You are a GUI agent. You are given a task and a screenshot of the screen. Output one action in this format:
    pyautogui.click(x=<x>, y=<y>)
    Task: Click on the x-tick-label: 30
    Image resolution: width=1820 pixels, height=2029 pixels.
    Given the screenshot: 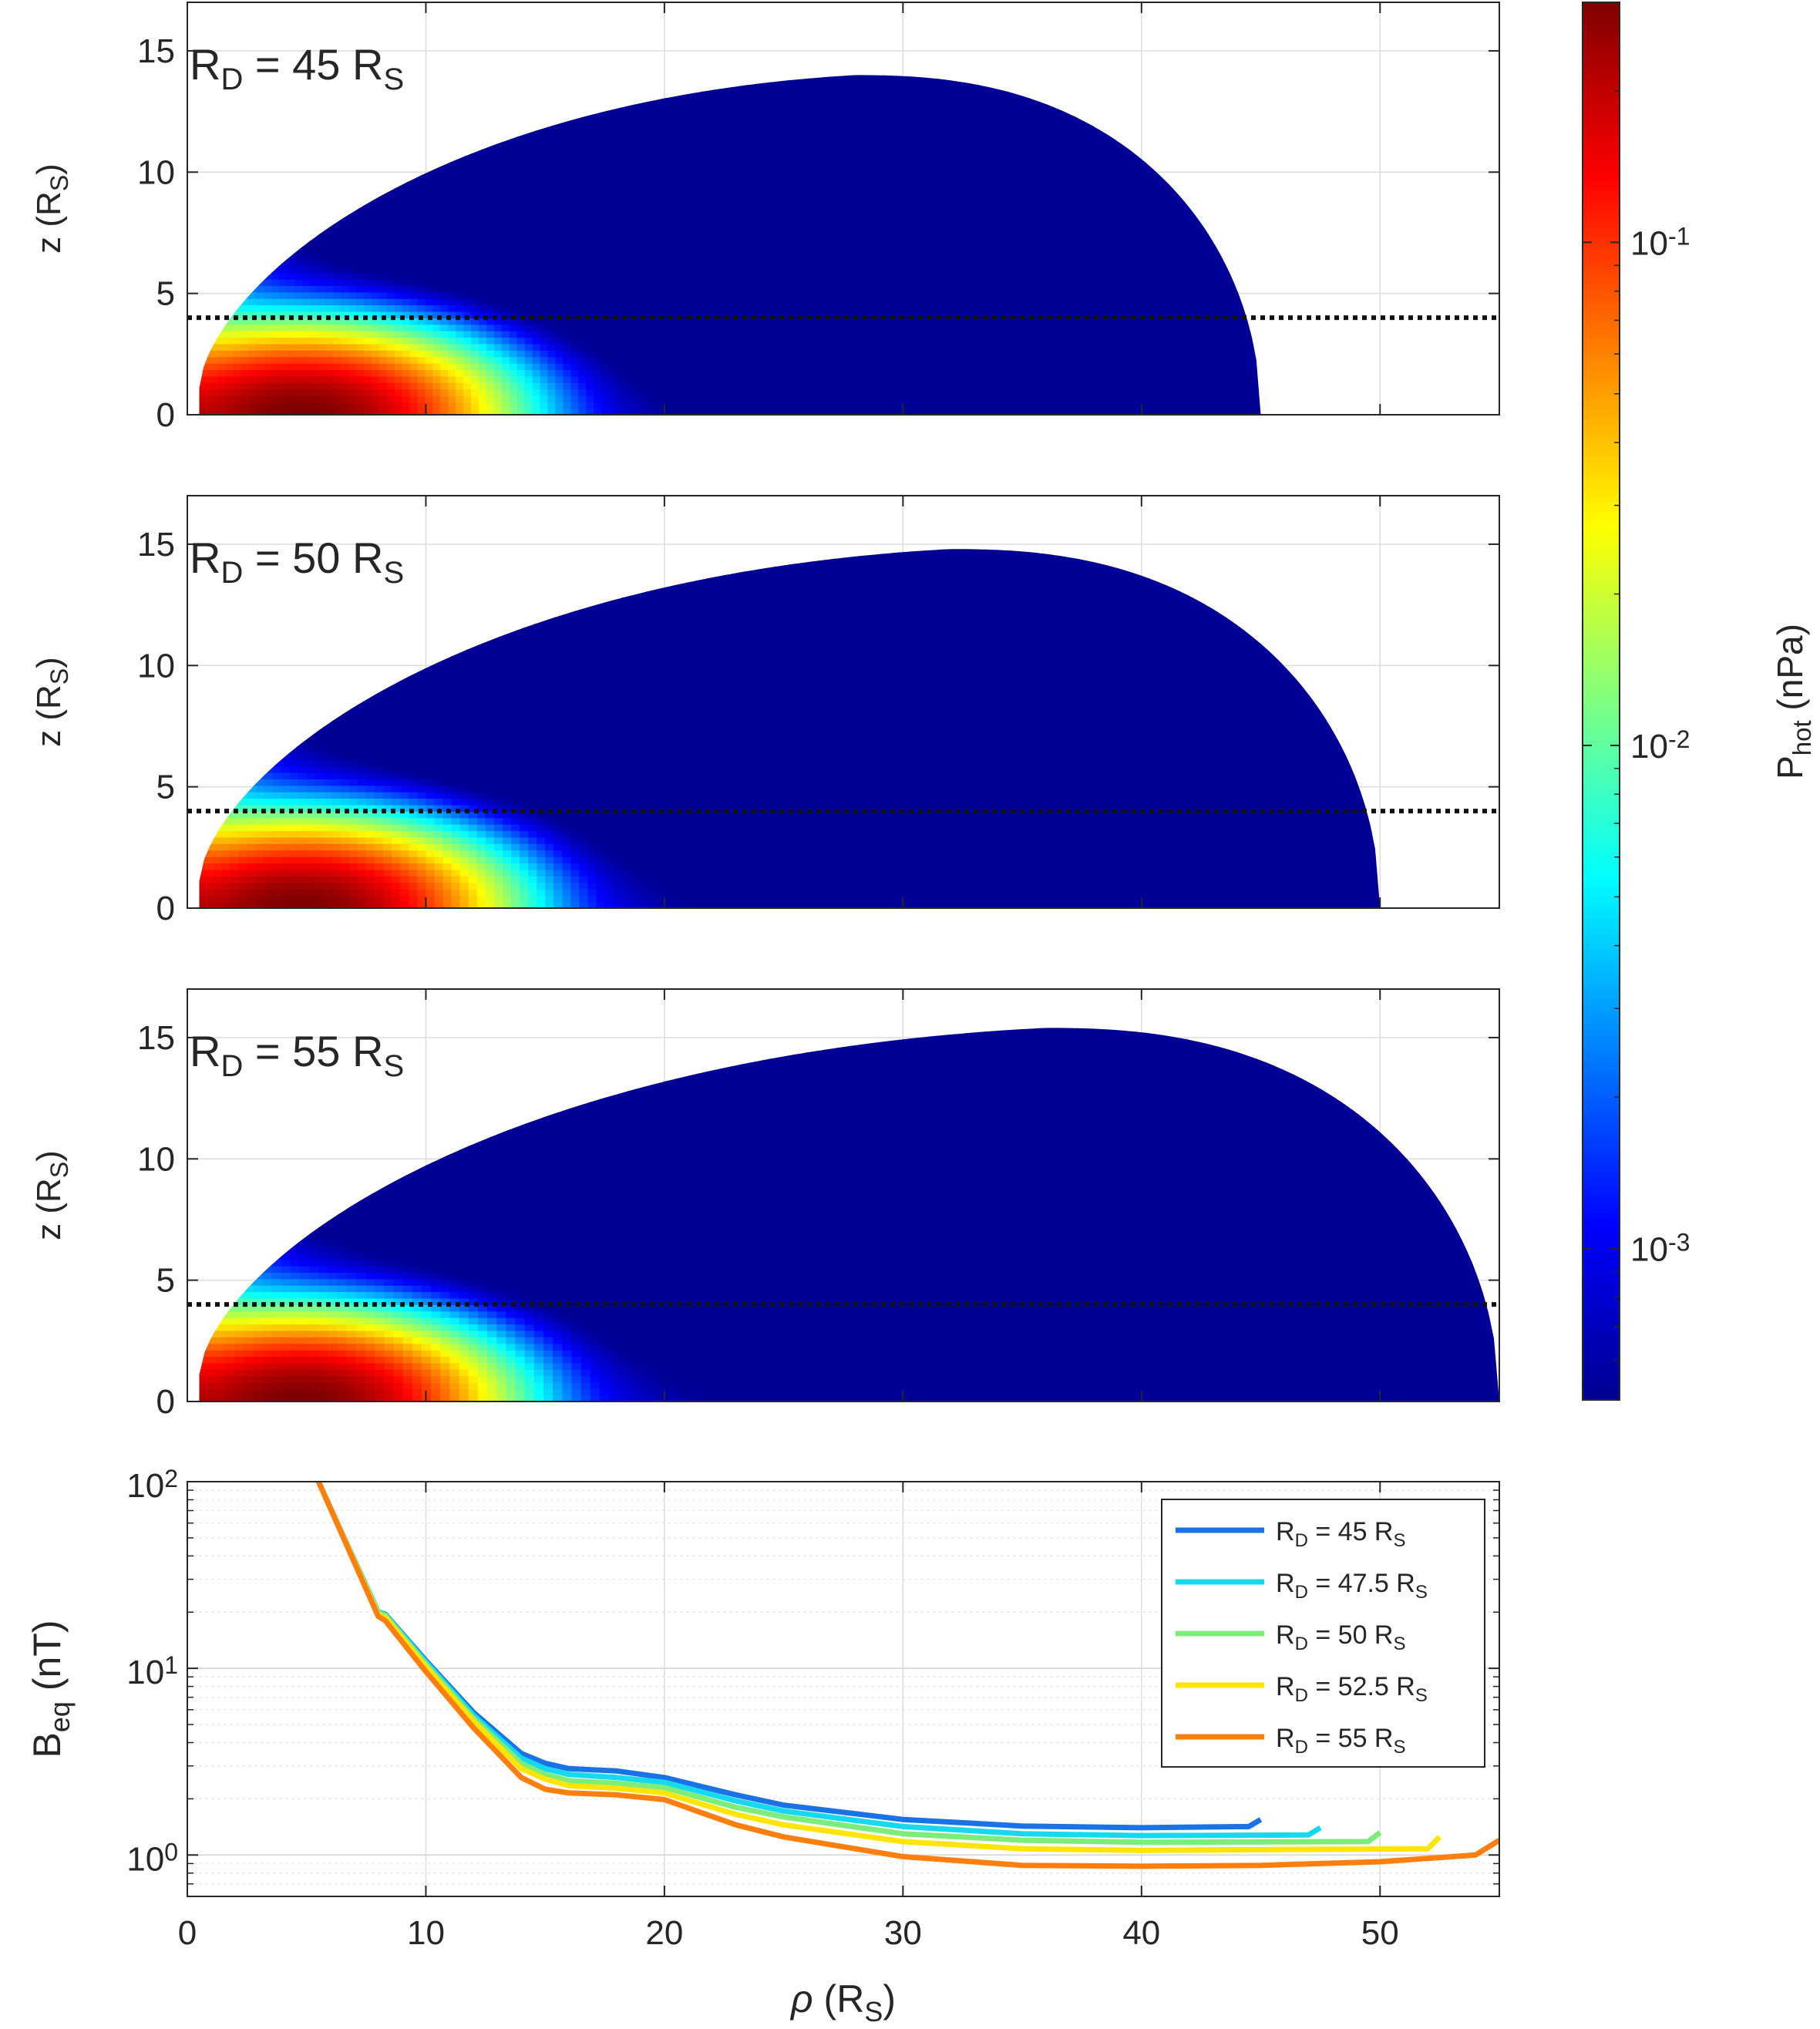 What is the action you would take?
    pyautogui.click(x=903, y=1933)
    